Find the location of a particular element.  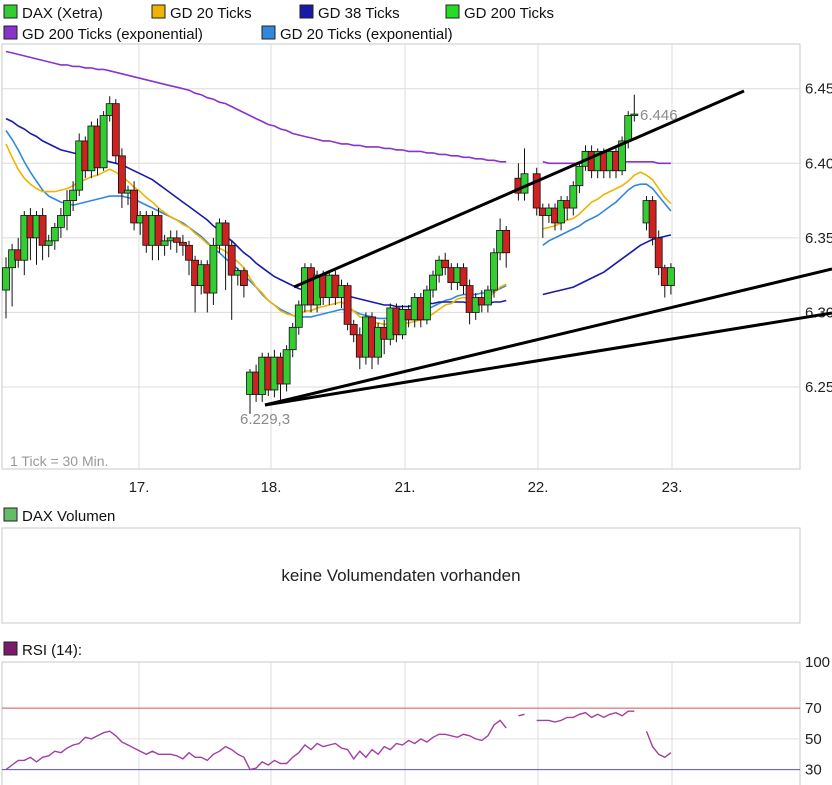

volume-no-data-message: keine Volumendaten vorhanden is located at coordinates (400, 575).